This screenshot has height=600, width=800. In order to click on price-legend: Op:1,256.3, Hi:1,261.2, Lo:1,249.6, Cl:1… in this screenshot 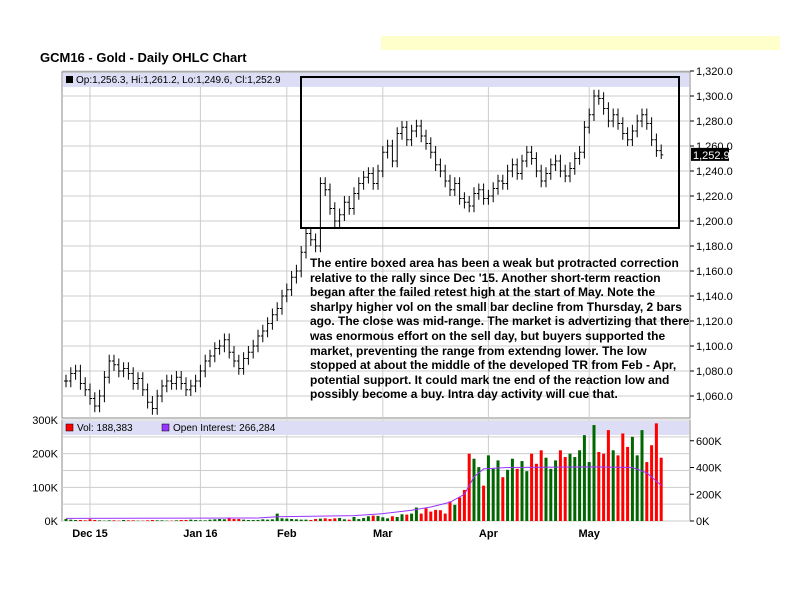, I will do `click(178, 80)`.